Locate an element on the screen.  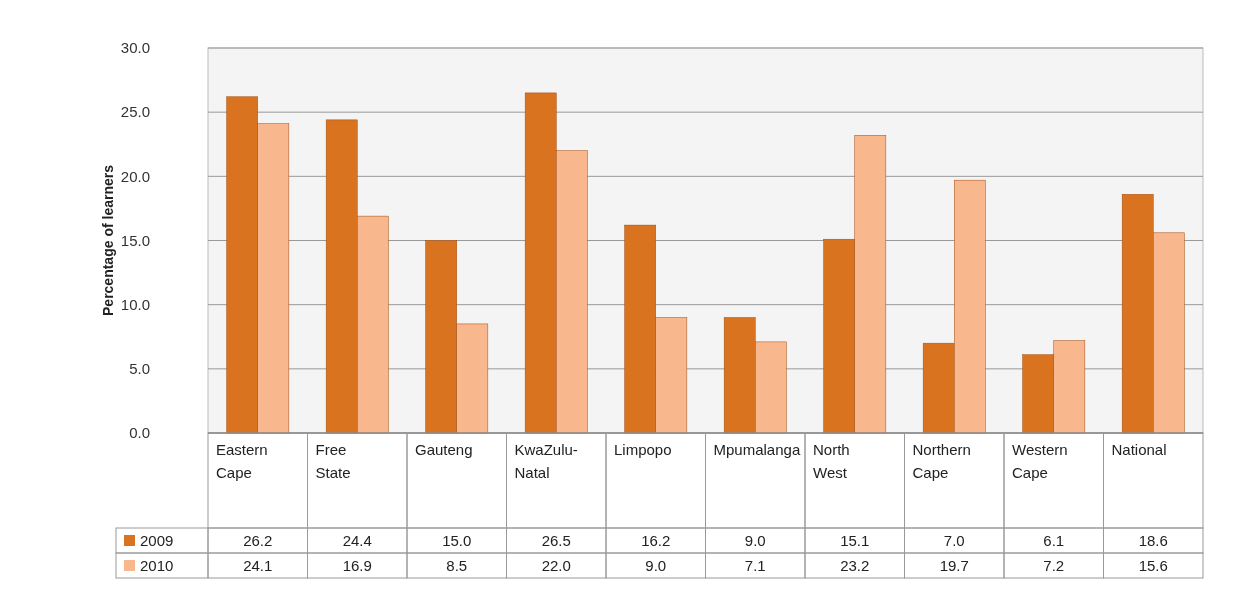
x-tick-label: Western Cape is located at coordinates (1040, 461).